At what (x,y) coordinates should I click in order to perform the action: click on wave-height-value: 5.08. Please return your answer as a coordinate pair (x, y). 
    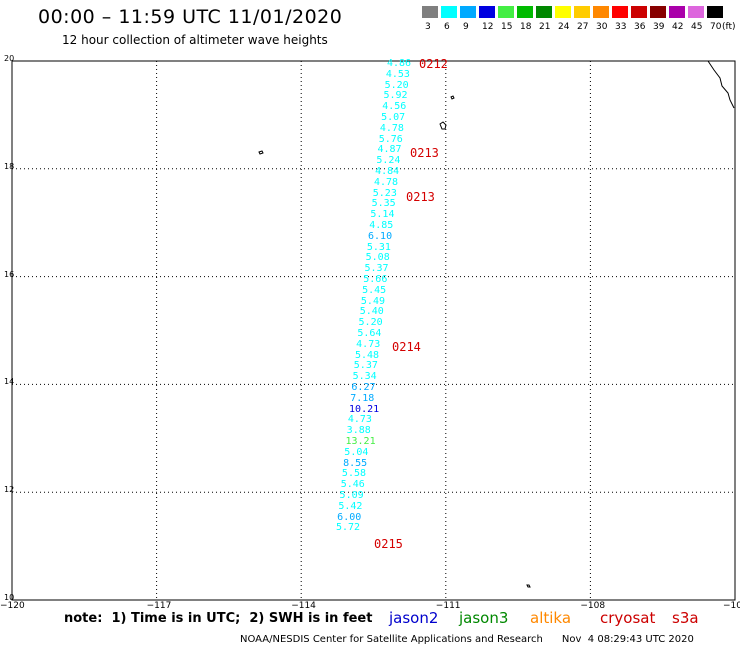
    Looking at the image, I should click on (377, 258).